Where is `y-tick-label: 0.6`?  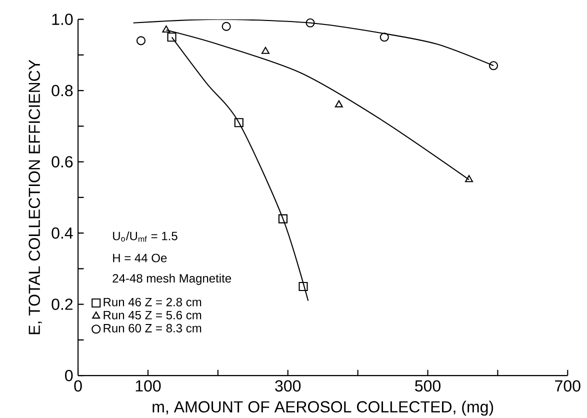
y-tick-label: 0.6 is located at coordinates (62, 162).